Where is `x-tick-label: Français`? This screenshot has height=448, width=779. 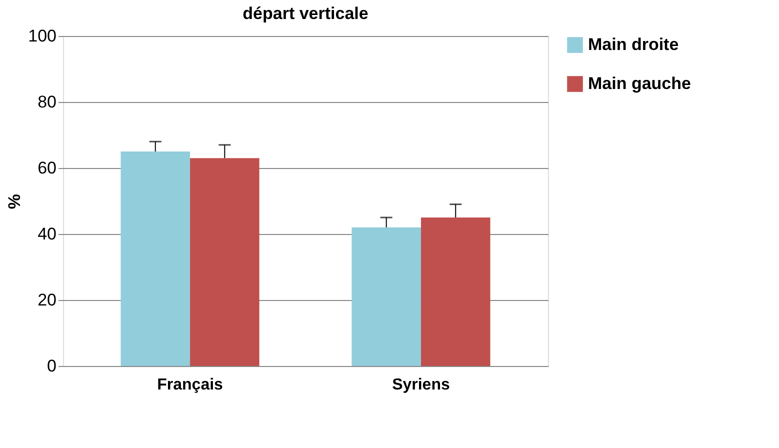
x-tick-label: Français is located at coordinates (190, 385).